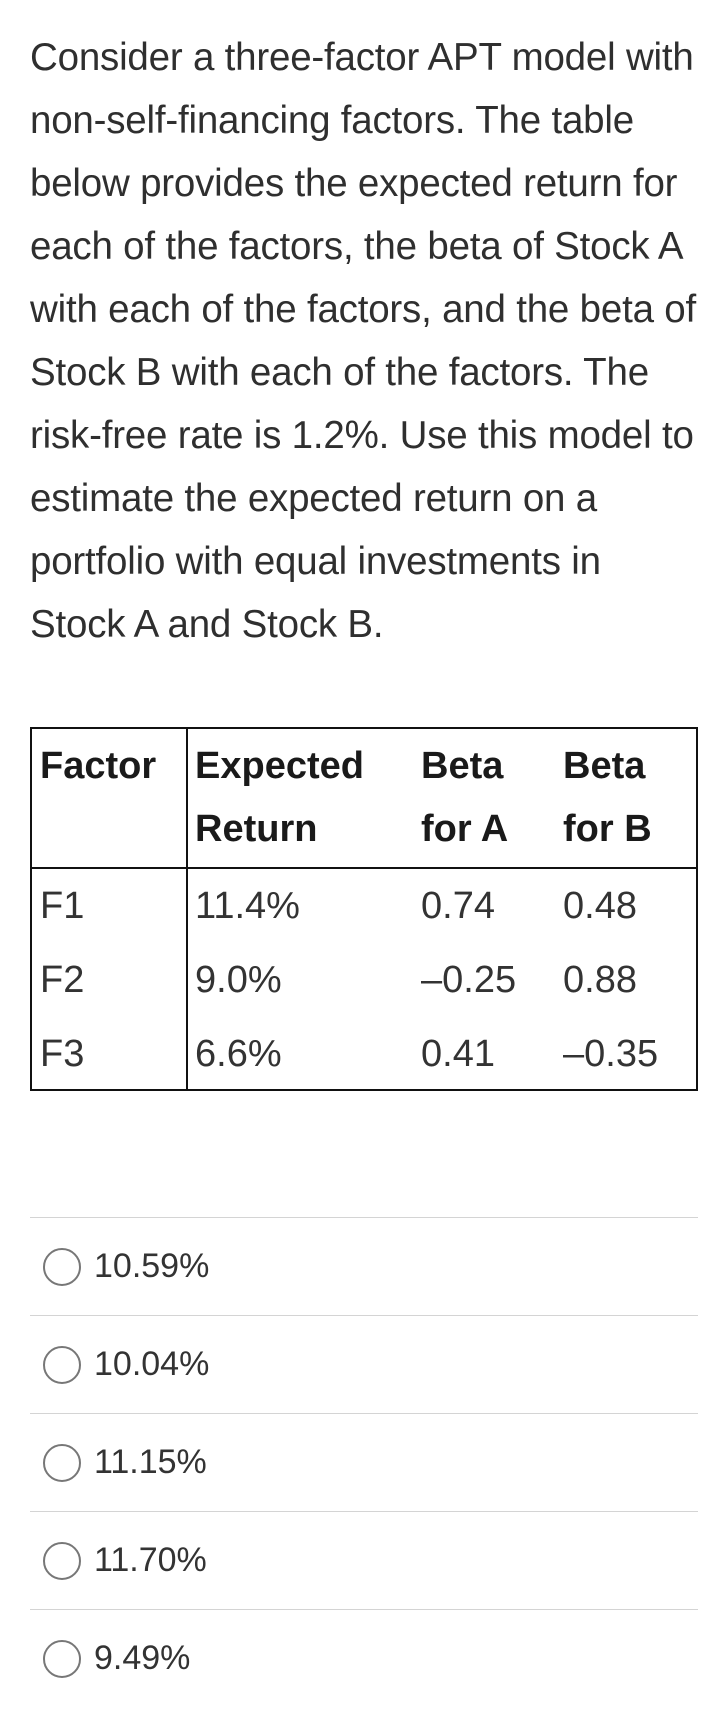  Describe the element at coordinates (110, 980) in the screenshot. I see `cell-factor: F2` at that location.